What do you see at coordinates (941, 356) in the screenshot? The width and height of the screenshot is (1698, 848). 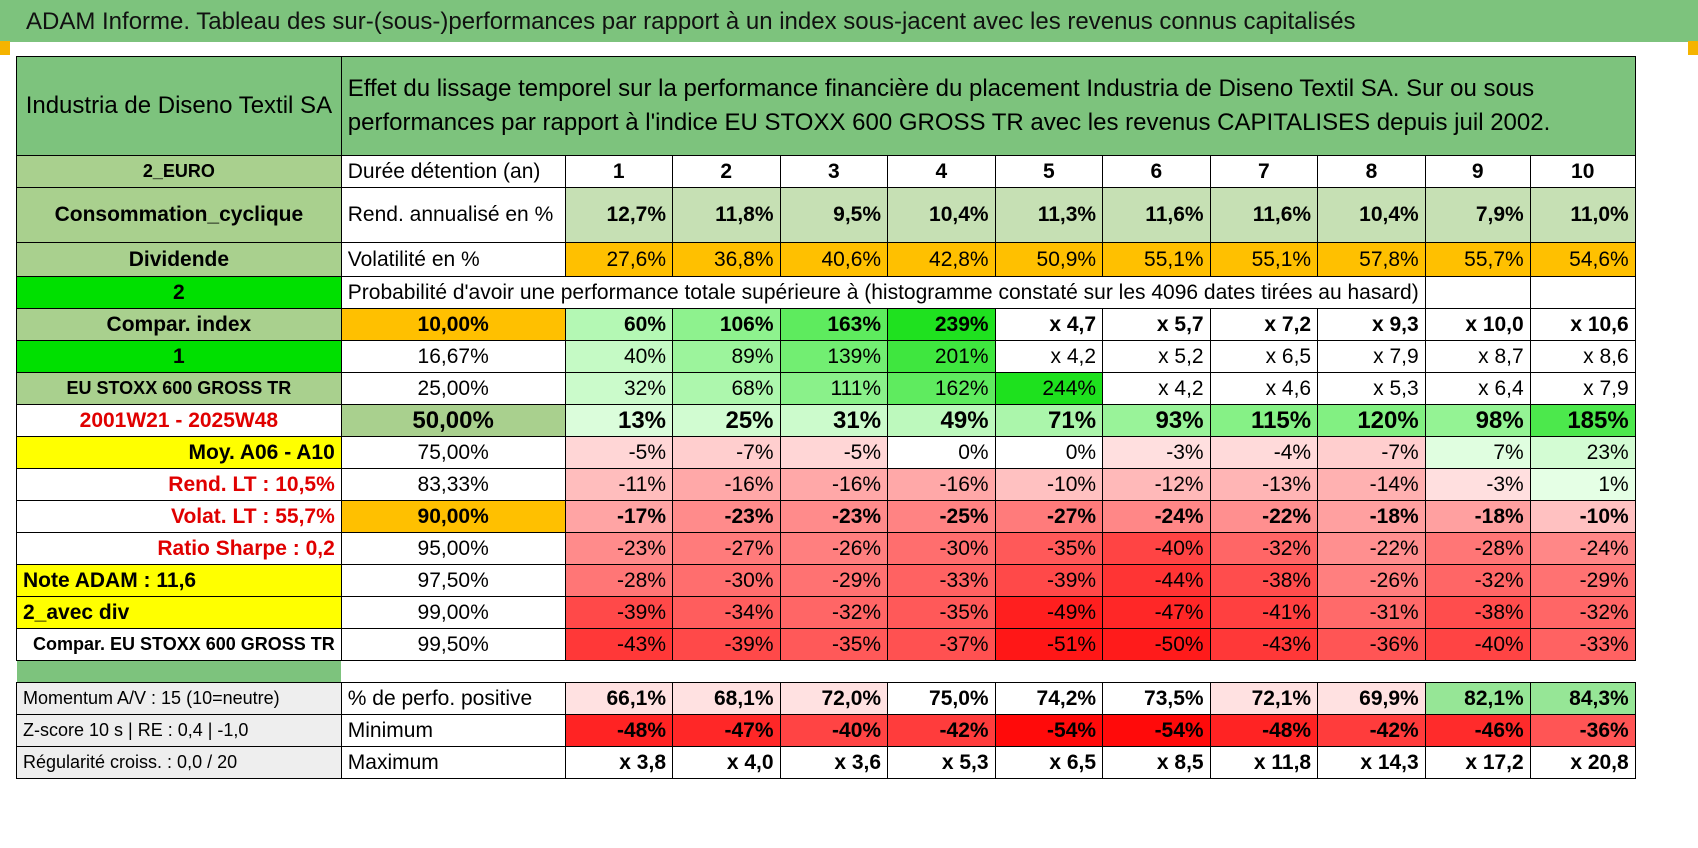 I see `prob-value: 201%` at bounding box center [941, 356].